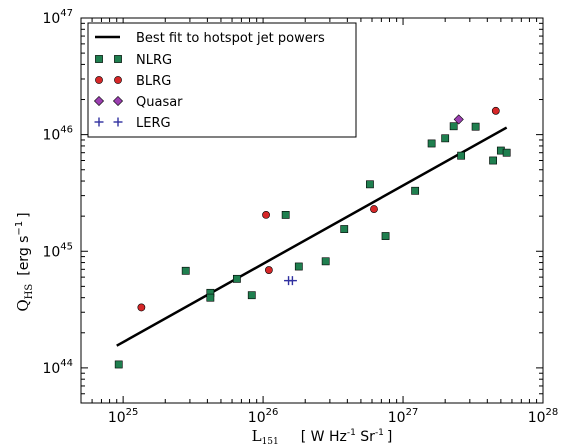 The width and height of the screenshot is (576, 447). I want to click on legend-blrg-label: BLRG, so click(153, 81).